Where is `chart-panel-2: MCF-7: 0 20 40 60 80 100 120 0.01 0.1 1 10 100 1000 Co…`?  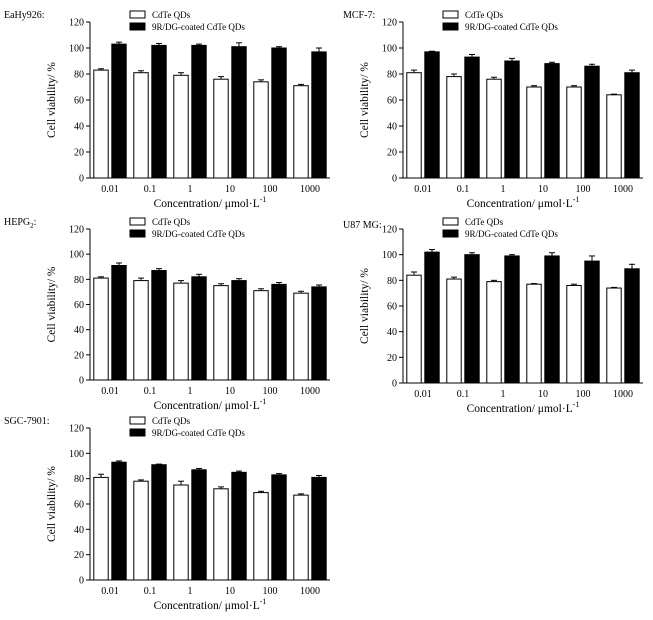
chart-panel-2: MCF-7: 0 20 40 60 80 100 120 0.01 0.1 1 10 100 1000 Co… is located at coordinates (493, 110).